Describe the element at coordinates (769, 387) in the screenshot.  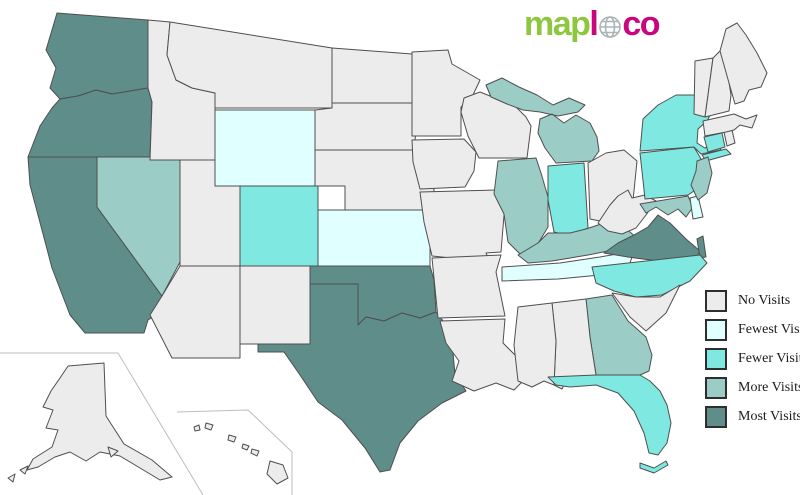
I see `legend-label-more-visits: More Visits` at that location.